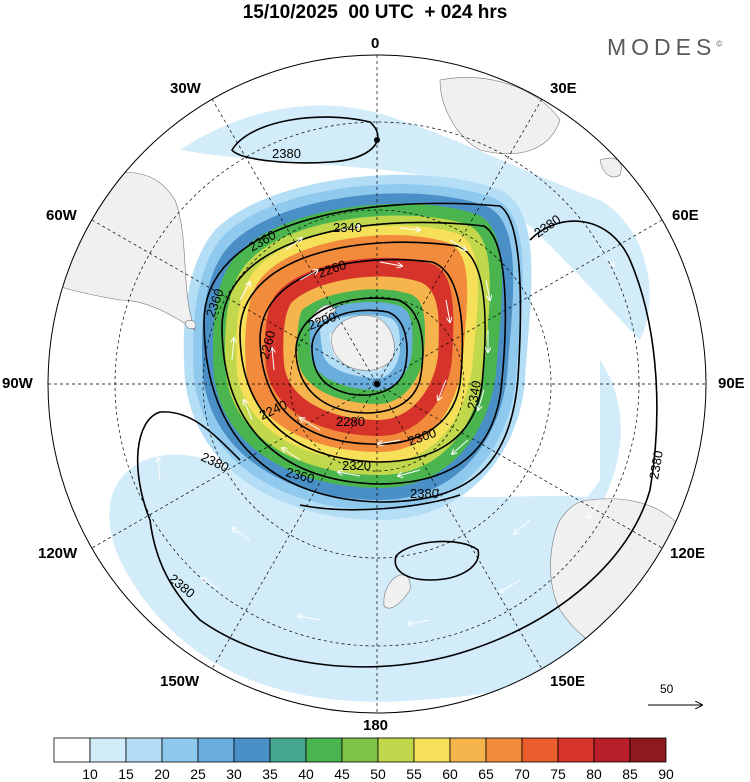  I want to click on colorbar-tick-label: 85, so click(630, 774).